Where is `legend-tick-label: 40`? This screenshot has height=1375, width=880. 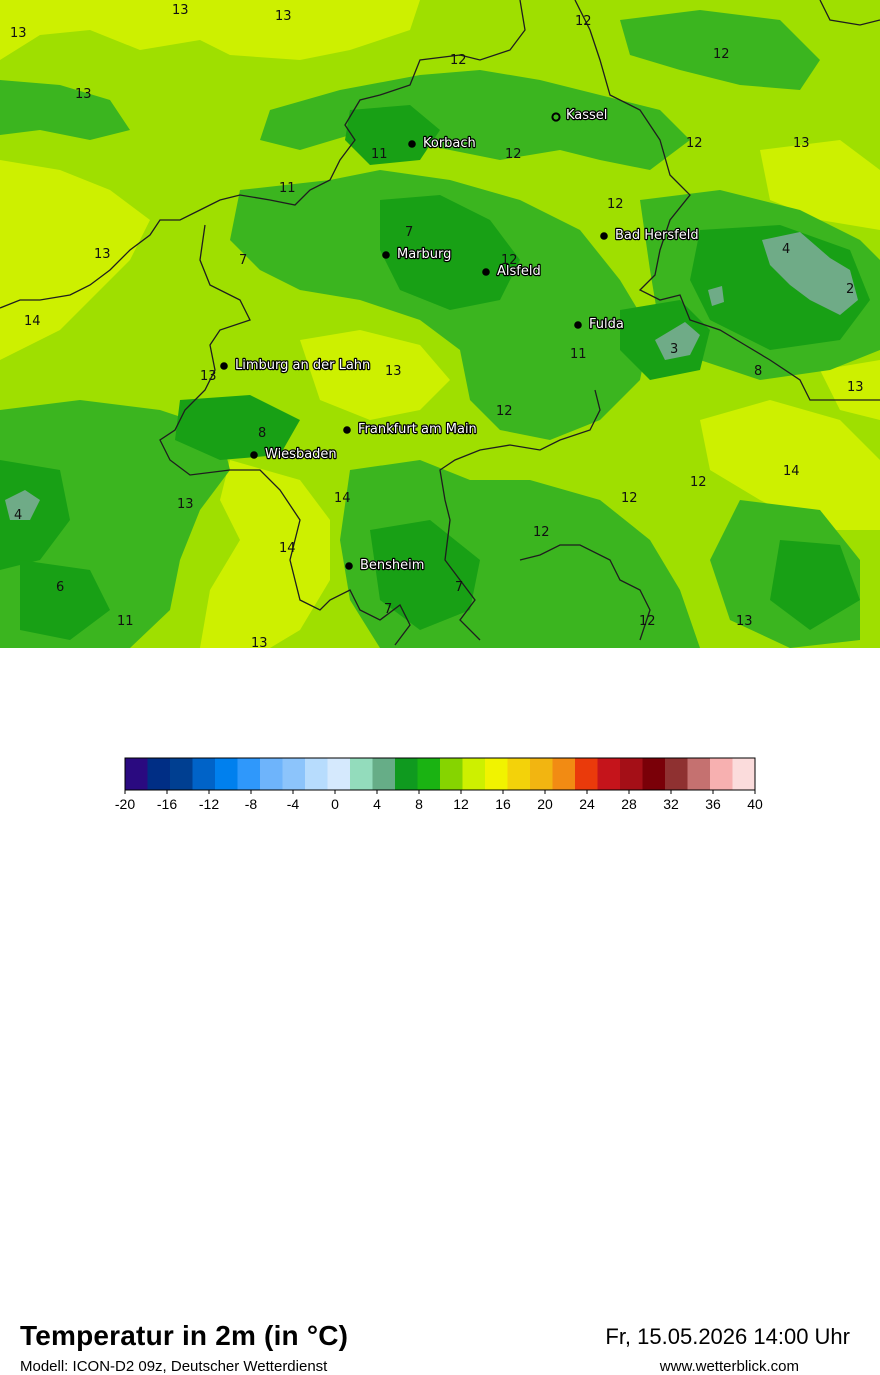 legend-tick-label: 40 is located at coordinates (755, 804).